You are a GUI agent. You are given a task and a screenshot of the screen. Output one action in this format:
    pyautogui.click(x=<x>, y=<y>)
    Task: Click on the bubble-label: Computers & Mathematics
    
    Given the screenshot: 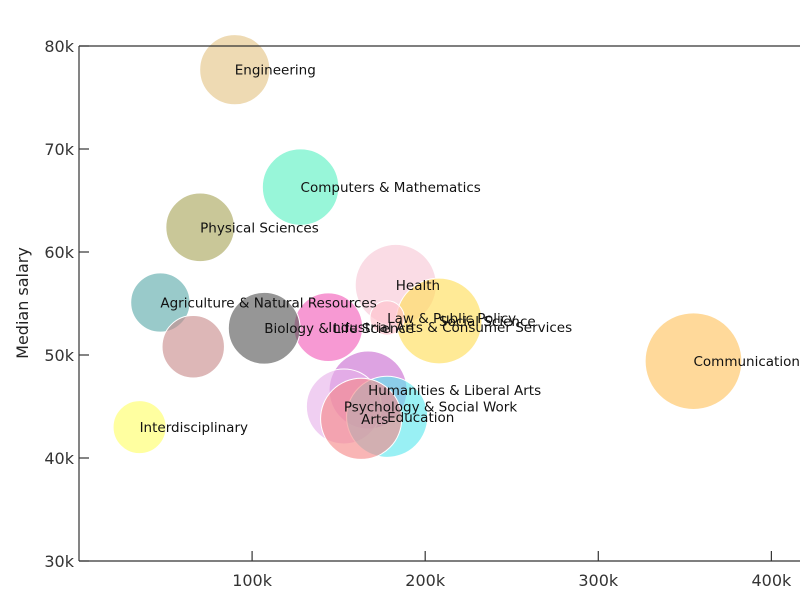 What is the action you would take?
    pyautogui.click(x=391, y=188)
    